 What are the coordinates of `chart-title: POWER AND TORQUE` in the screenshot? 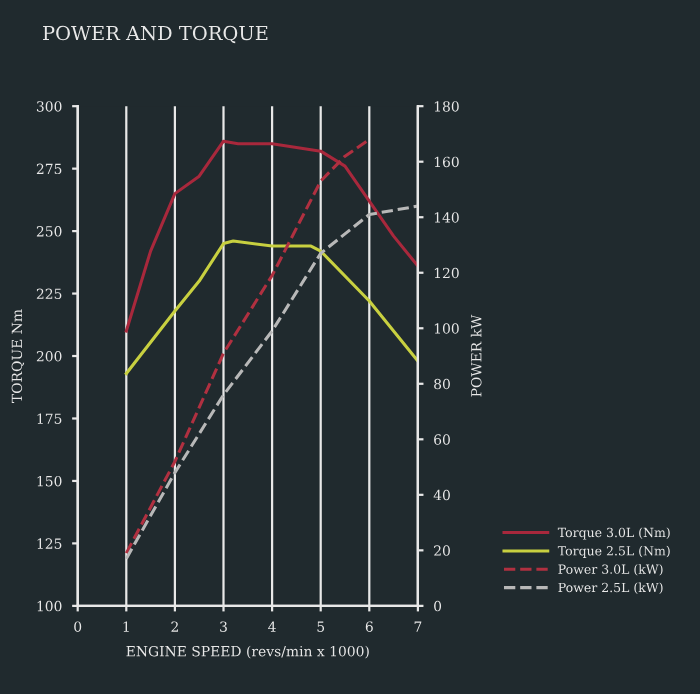 It's located at (155, 34).